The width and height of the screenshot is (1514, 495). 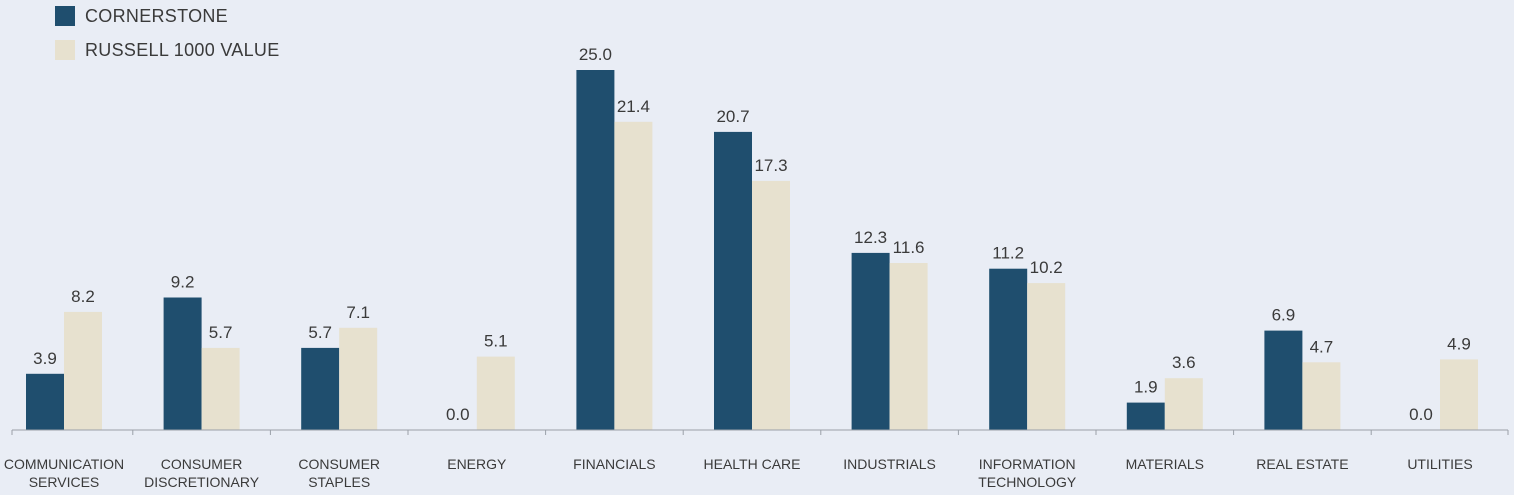 What do you see at coordinates (1008, 253) in the screenshot?
I see `value-label-cornerstone-information-technology: 11.2` at bounding box center [1008, 253].